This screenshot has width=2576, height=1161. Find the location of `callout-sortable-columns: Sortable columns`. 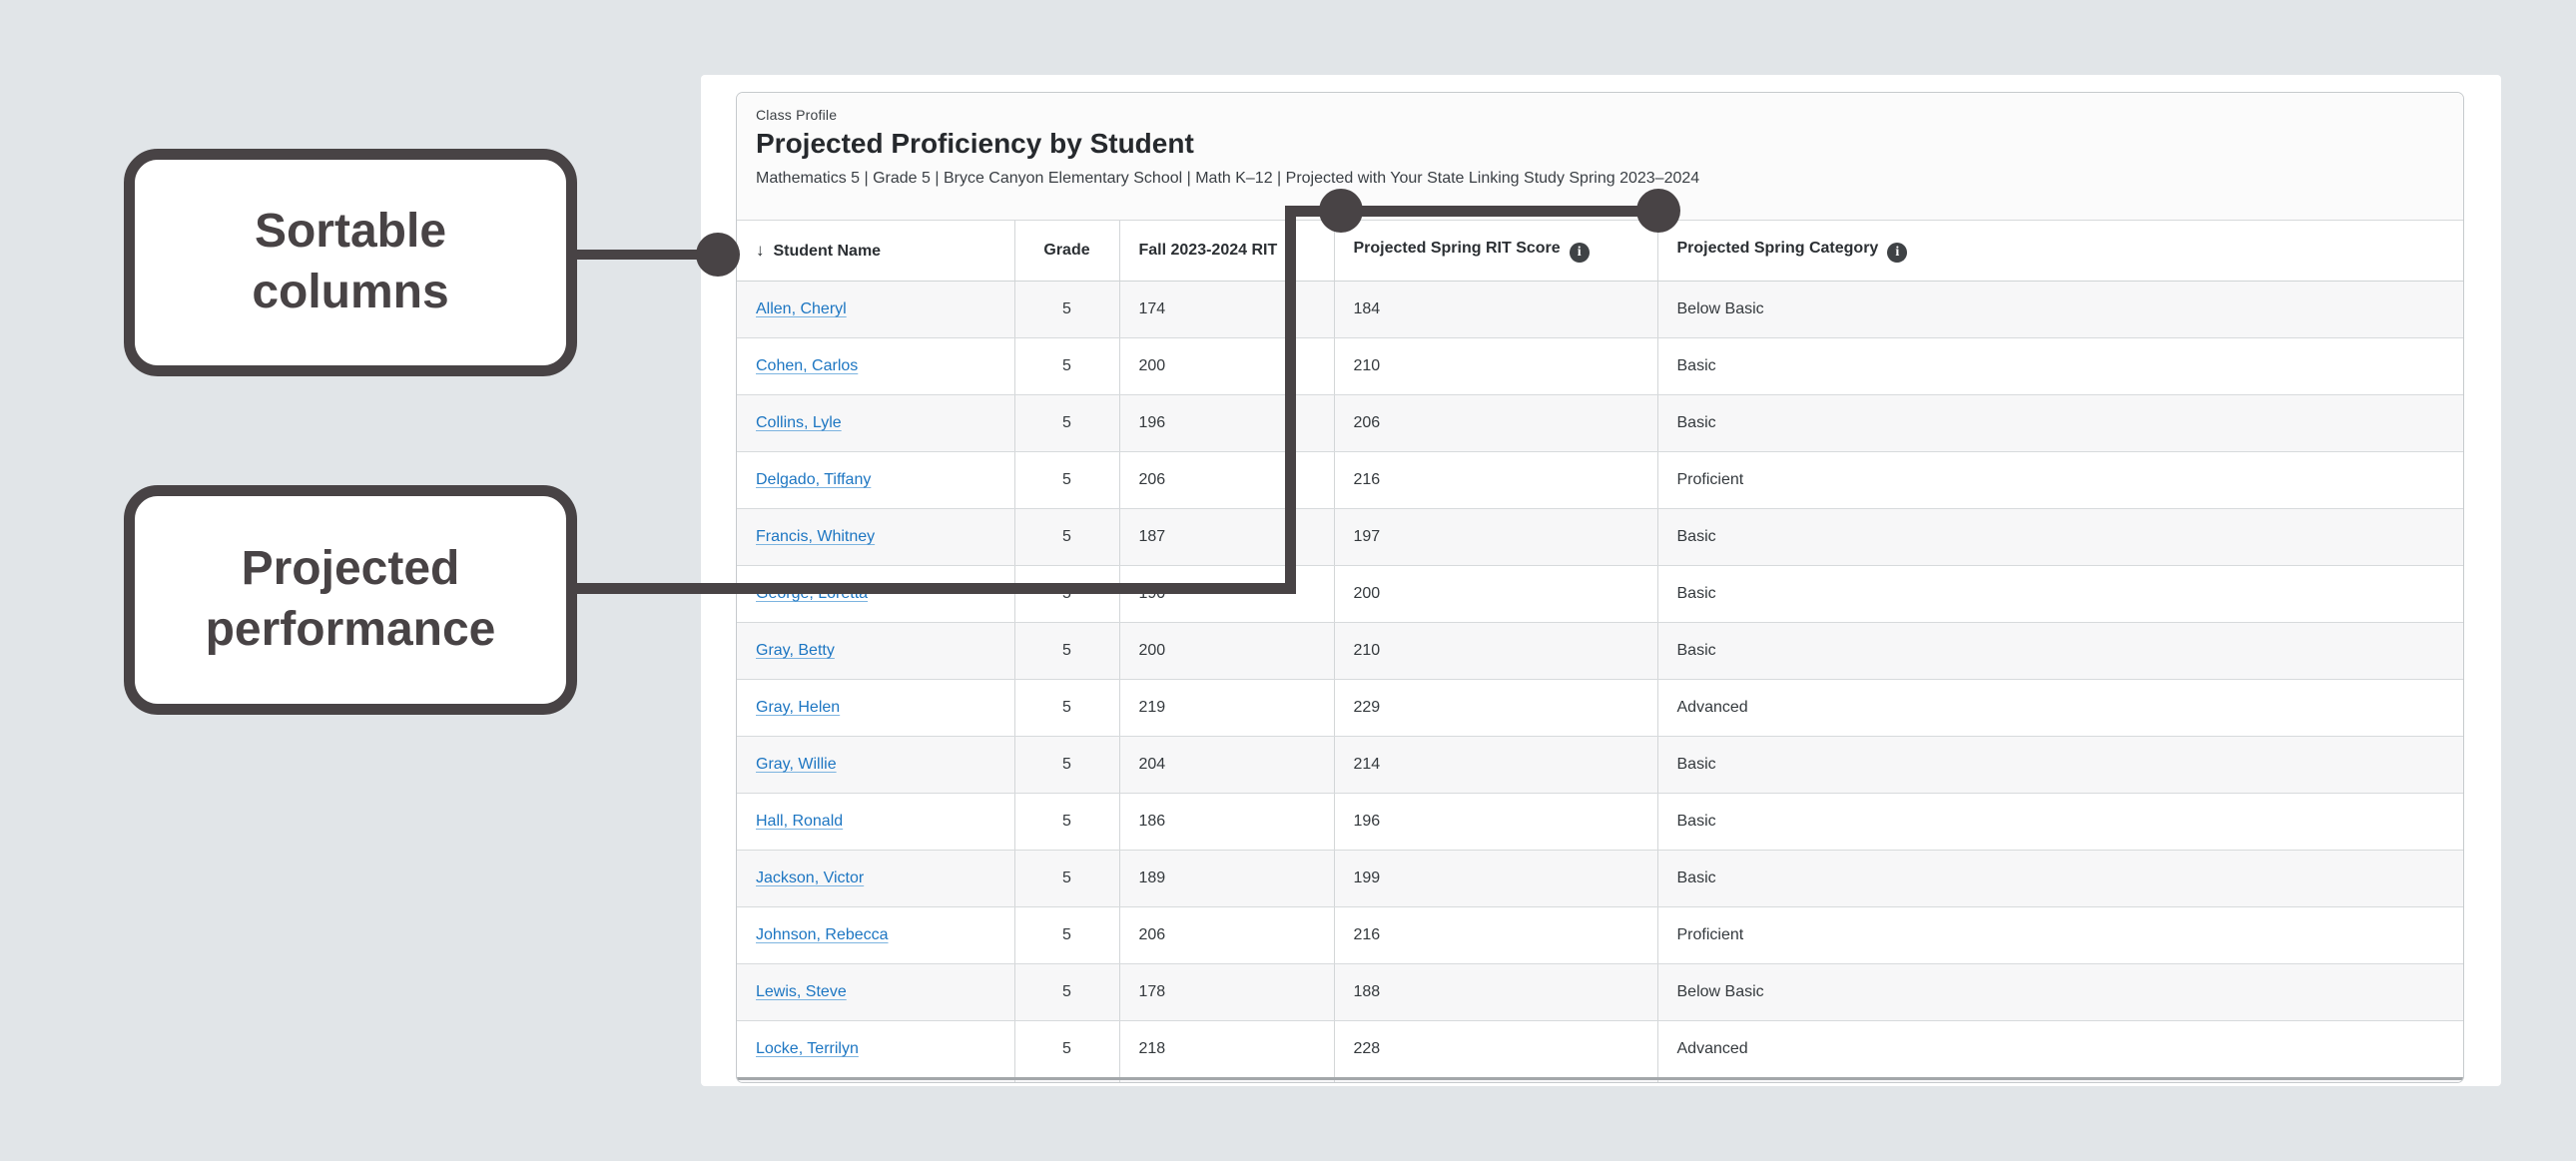

callout-sortable-columns: Sortable columns is located at coordinates (350, 262).